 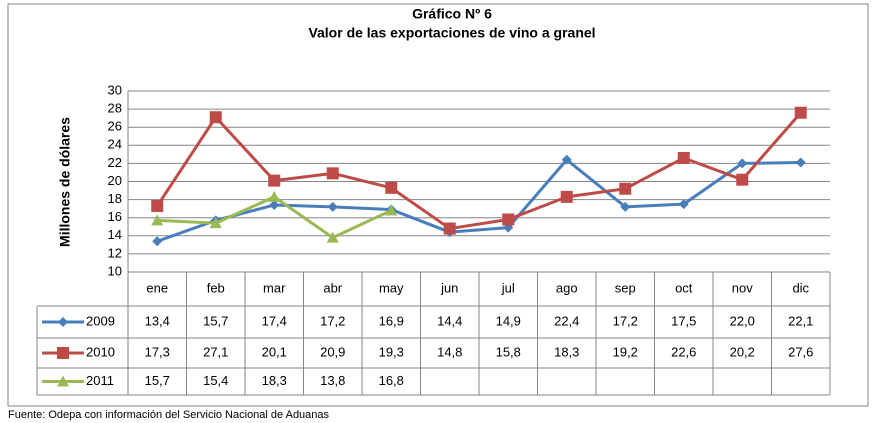 What do you see at coordinates (508, 351) in the screenshot?
I see `table-cell: 15,8` at bounding box center [508, 351].